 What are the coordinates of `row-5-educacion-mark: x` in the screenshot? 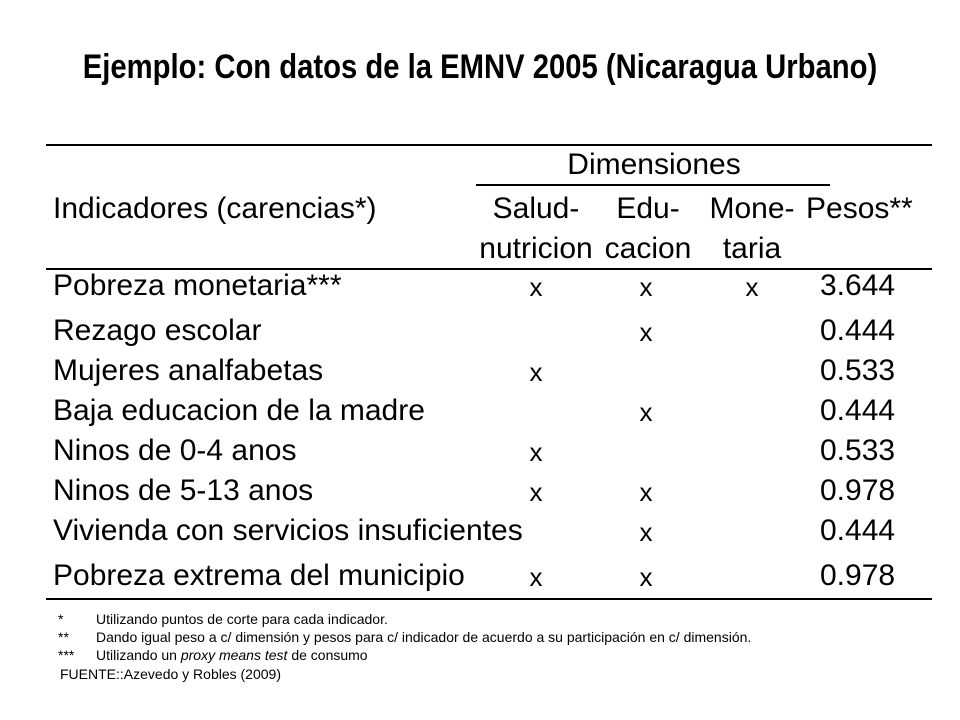 It's located at (646, 492).